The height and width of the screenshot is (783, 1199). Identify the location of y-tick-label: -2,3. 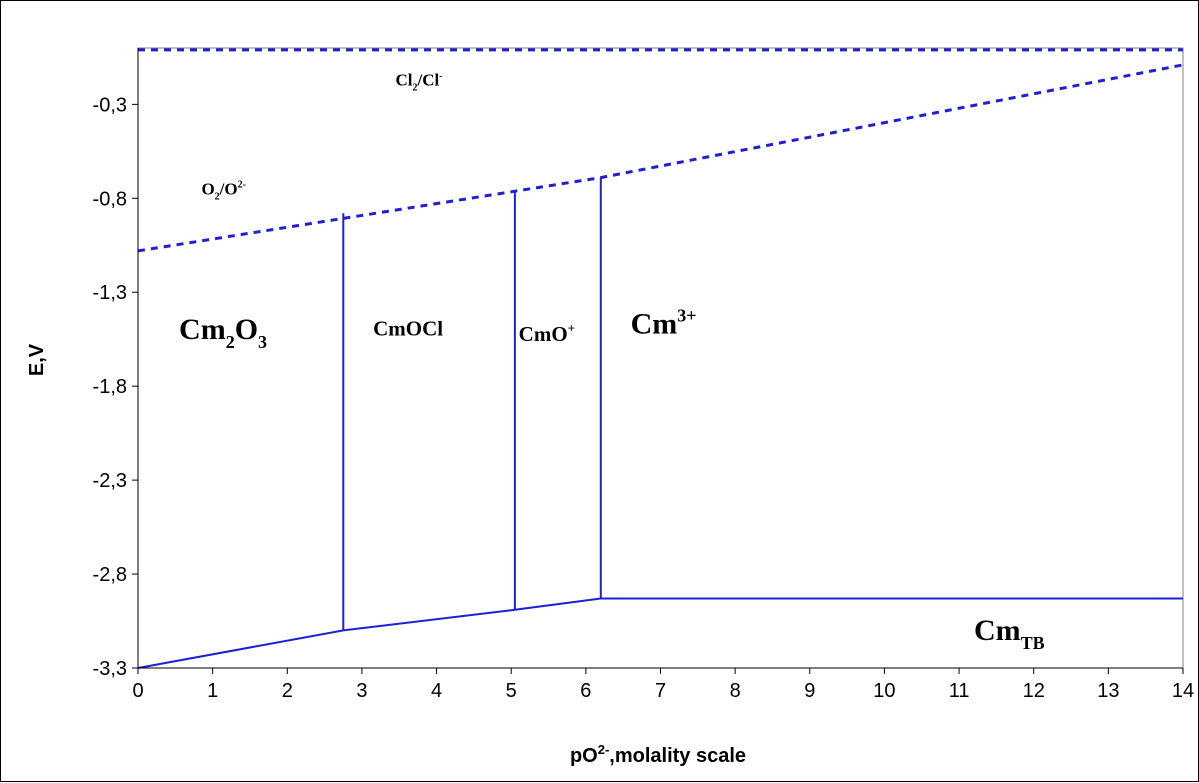
(110, 481).